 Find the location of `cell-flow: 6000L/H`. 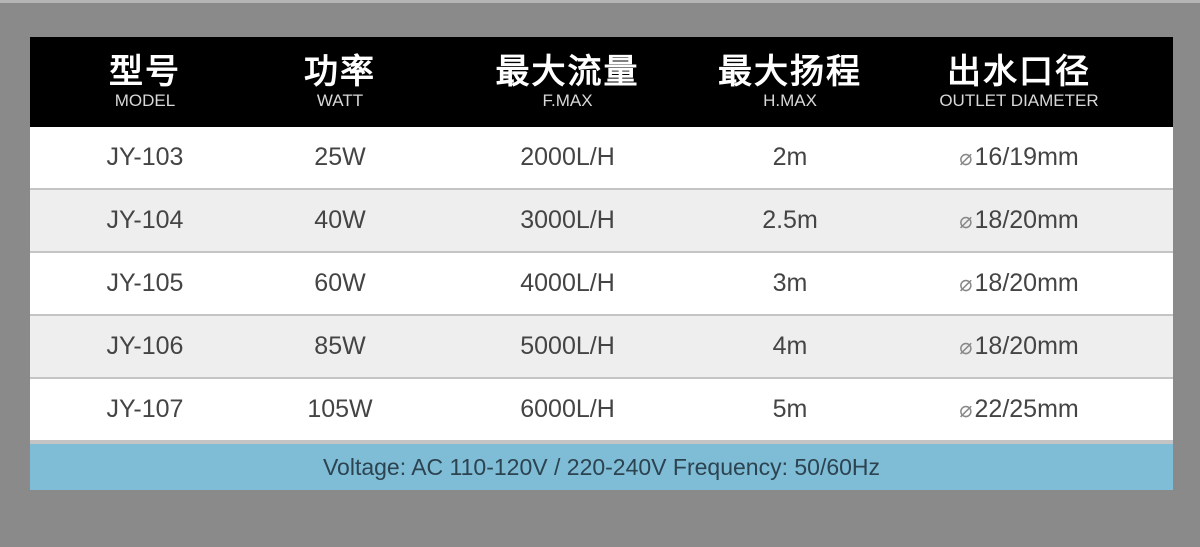

cell-flow: 6000L/H is located at coordinates (567, 409).